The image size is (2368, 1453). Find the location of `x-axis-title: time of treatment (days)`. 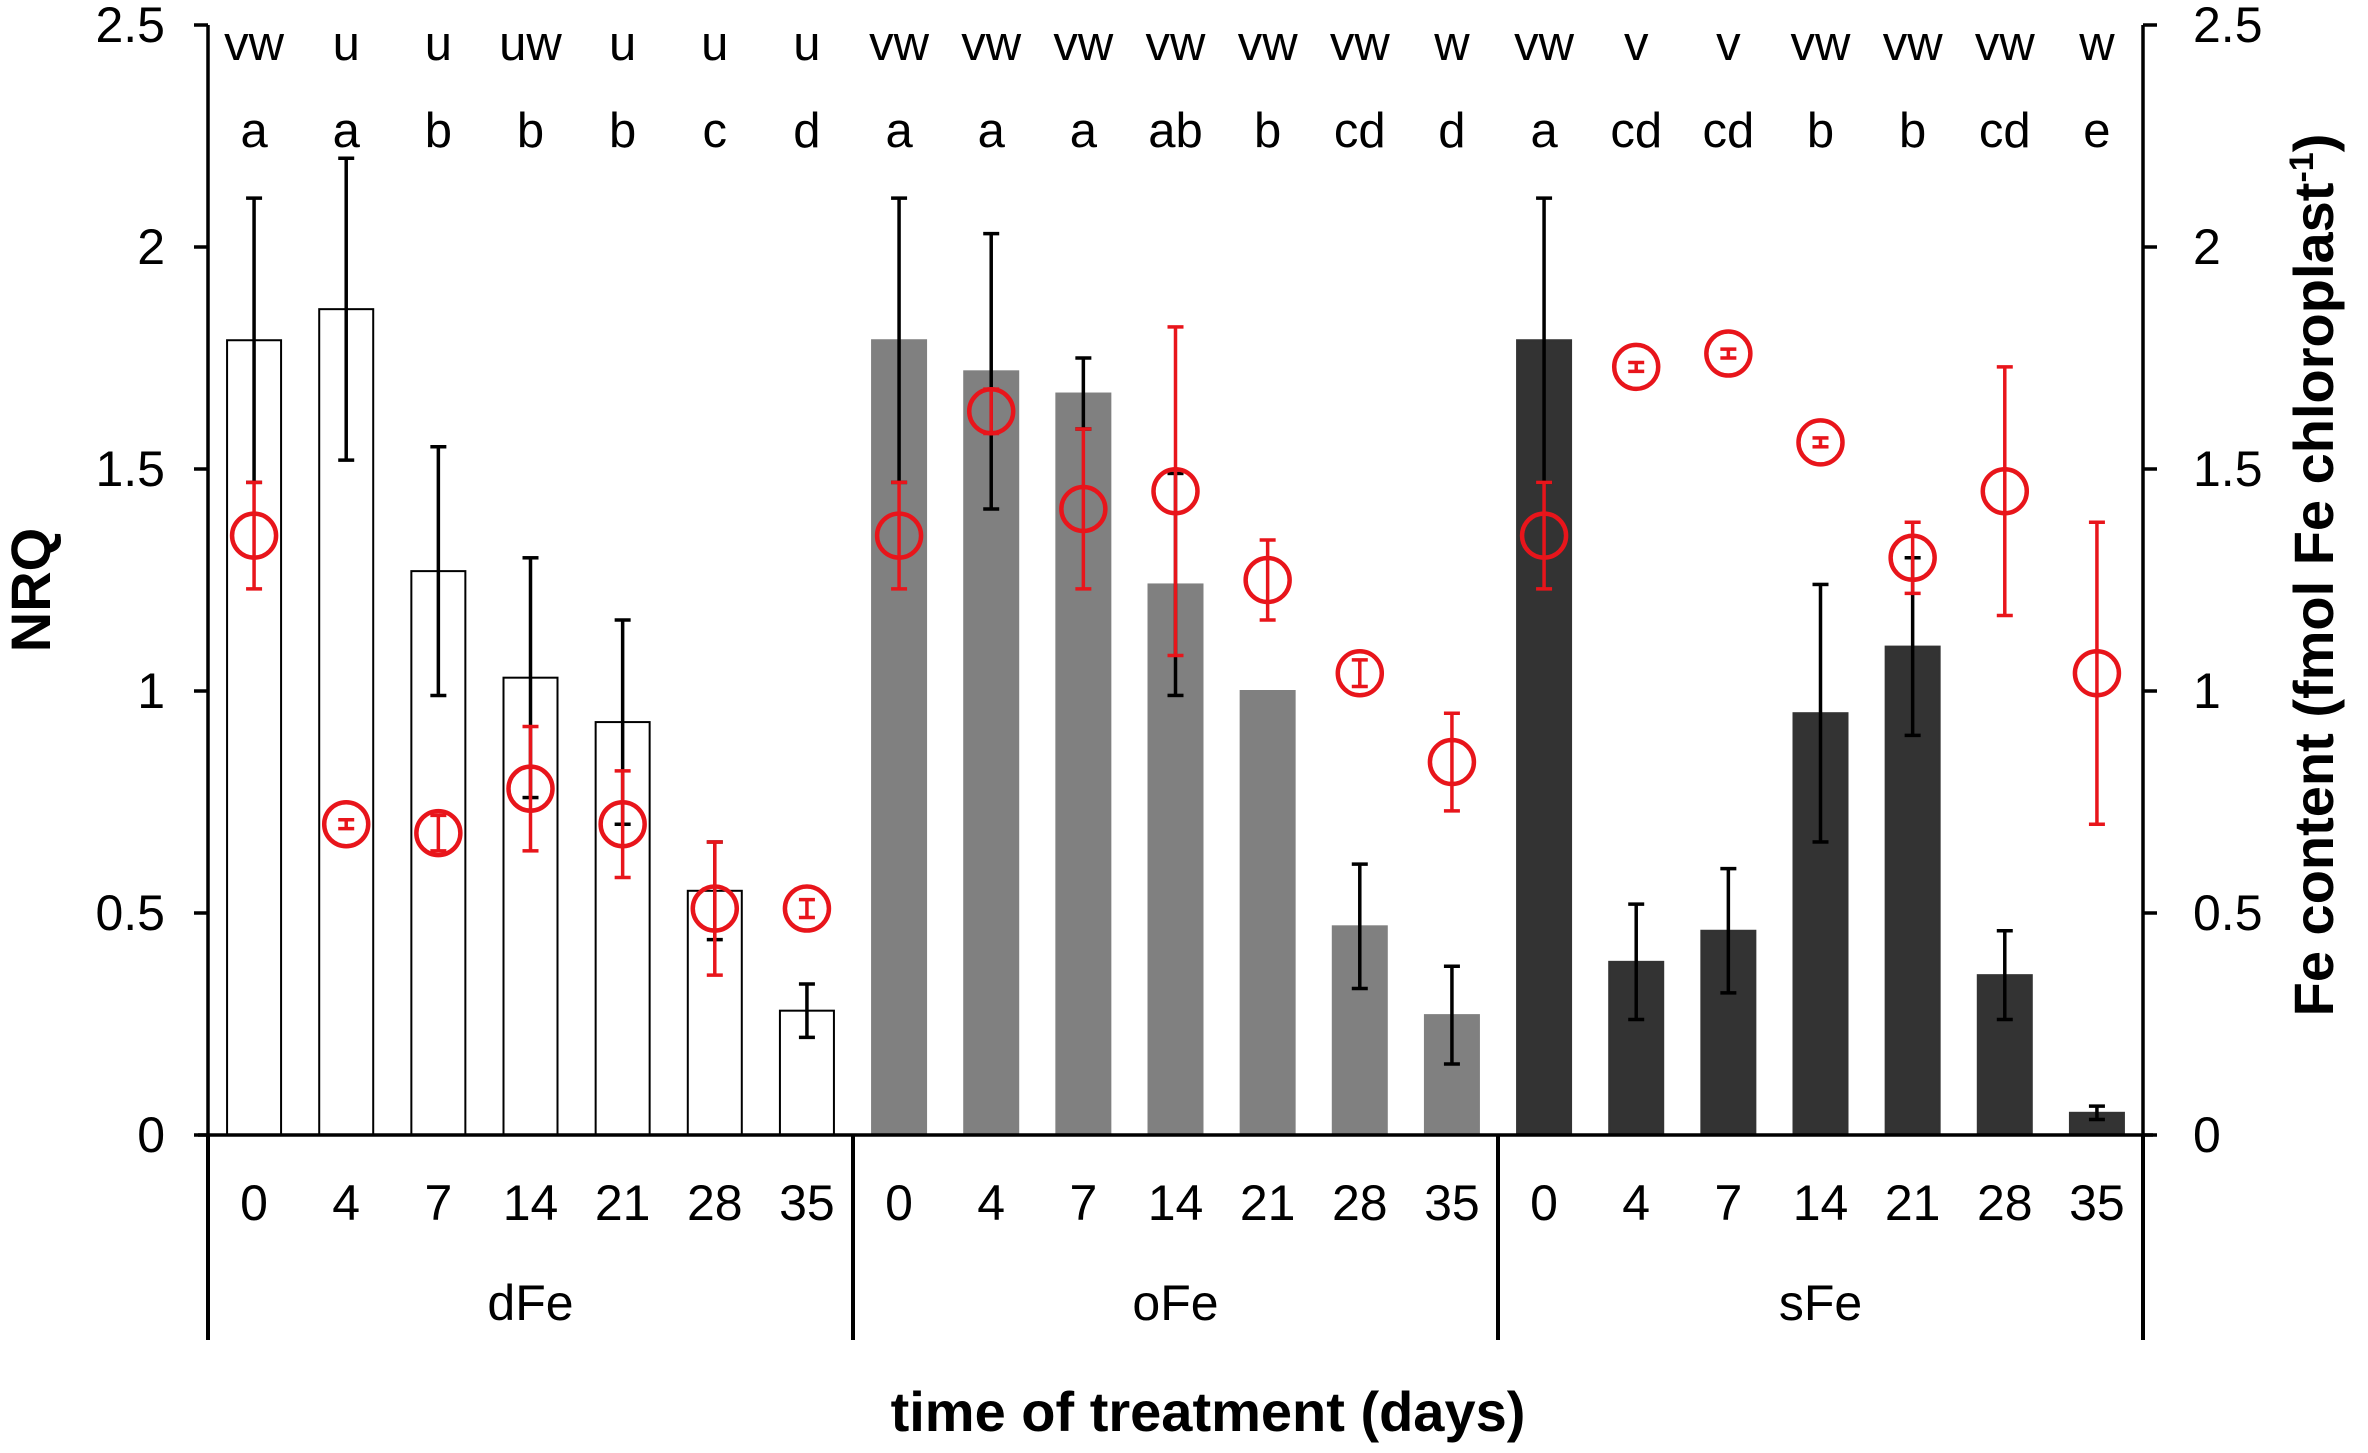

x-axis-title: time of treatment (days) is located at coordinates (1208, 1411).